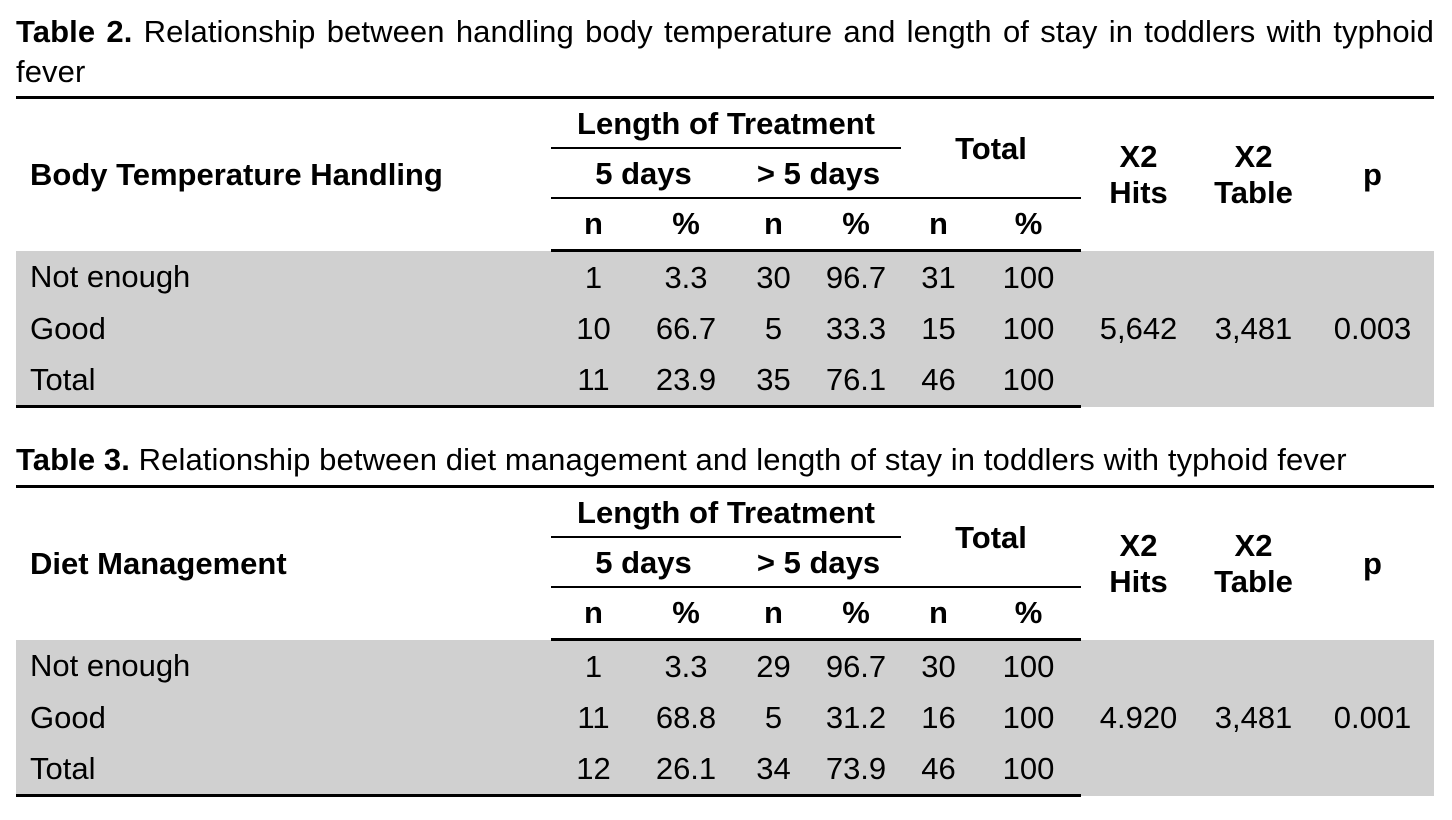 This screenshot has width=1452, height=820. What do you see at coordinates (686, 328) in the screenshot?
I see `cell: 66.7` at bounding box center [686, 328].